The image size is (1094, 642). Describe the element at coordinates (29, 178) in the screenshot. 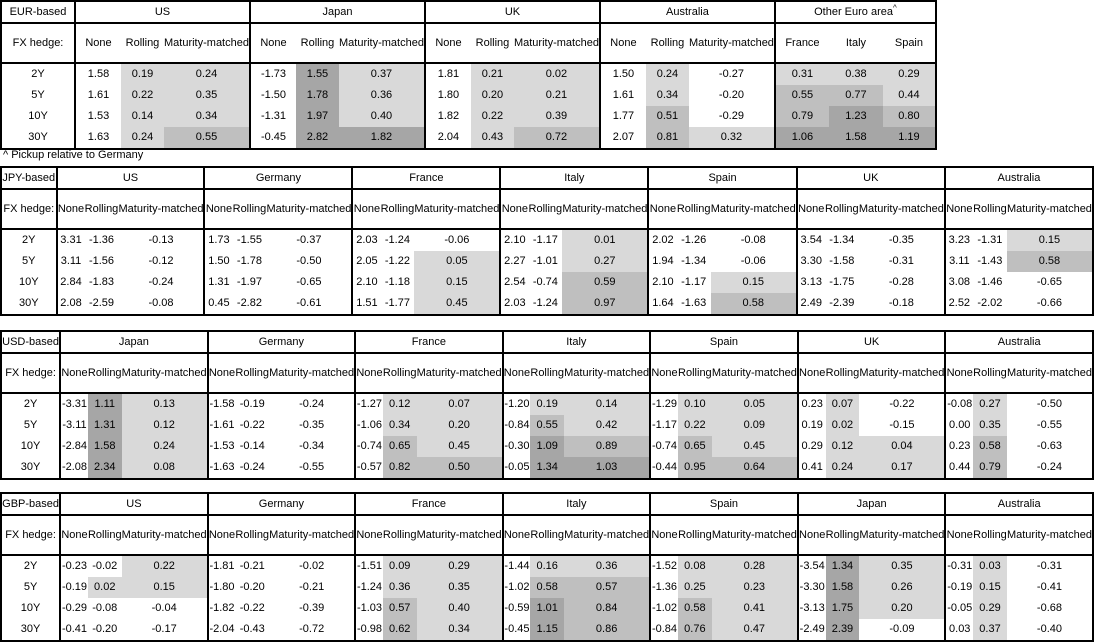

I see `base-label-jpy-based: JPY-based` at that location.